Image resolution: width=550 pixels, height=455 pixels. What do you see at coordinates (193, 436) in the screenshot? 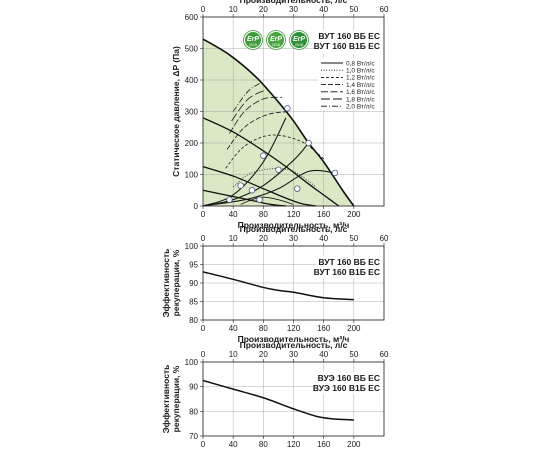
I see `y-tick-label: 70` at bounding box center [193, 436].